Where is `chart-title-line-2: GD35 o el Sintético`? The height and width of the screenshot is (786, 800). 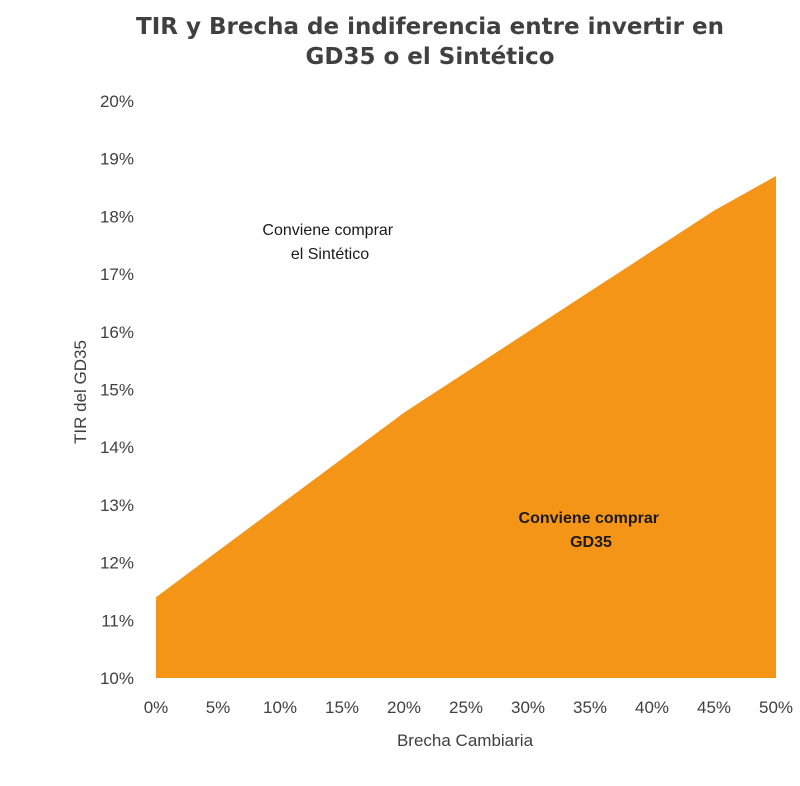 chart-title-line-2: GD35 o el Sintético is located at coordinates (430, 57).